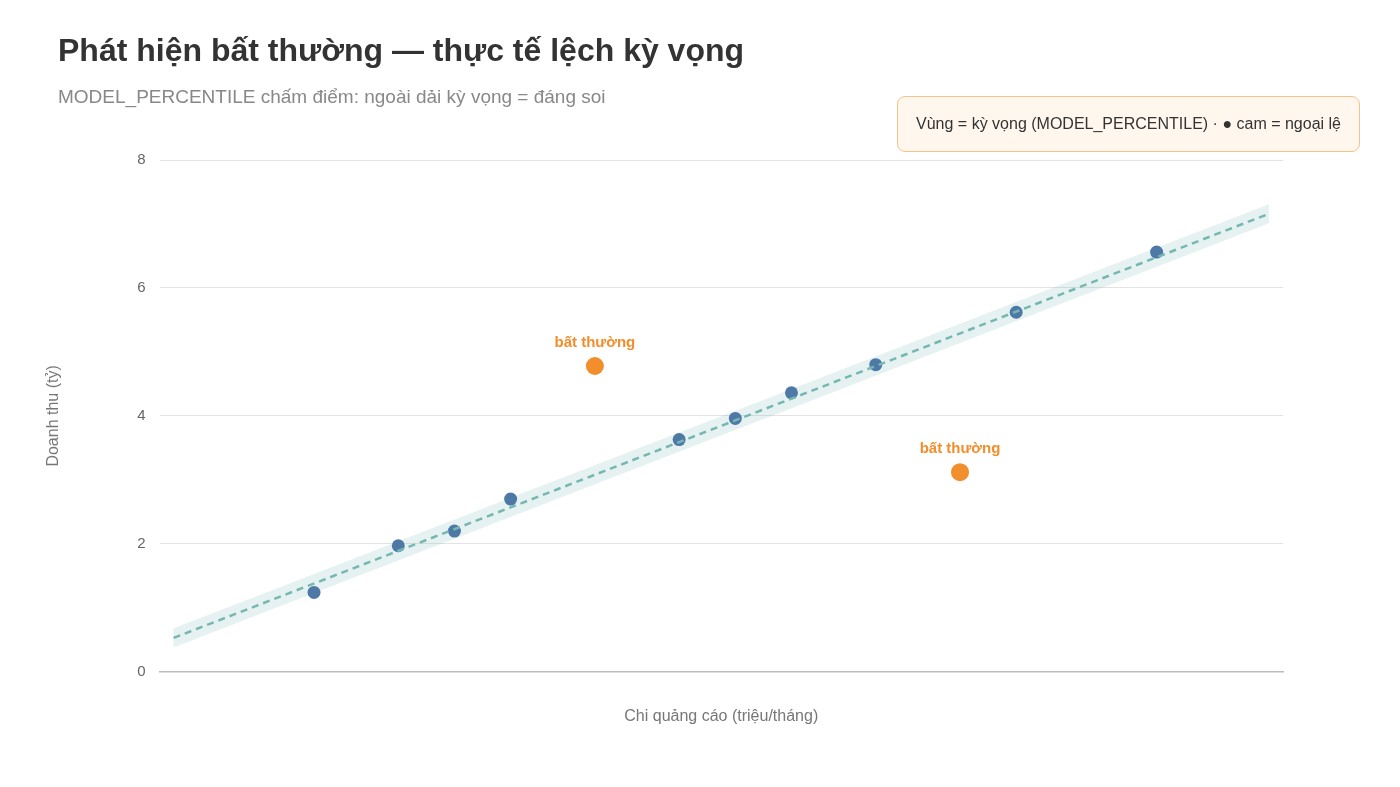  What do you see at coordinates (53, 416) in the screenshot?
I see `y-axis-title: Doanh thu (tỷ)` at bounding box center [53, 416].